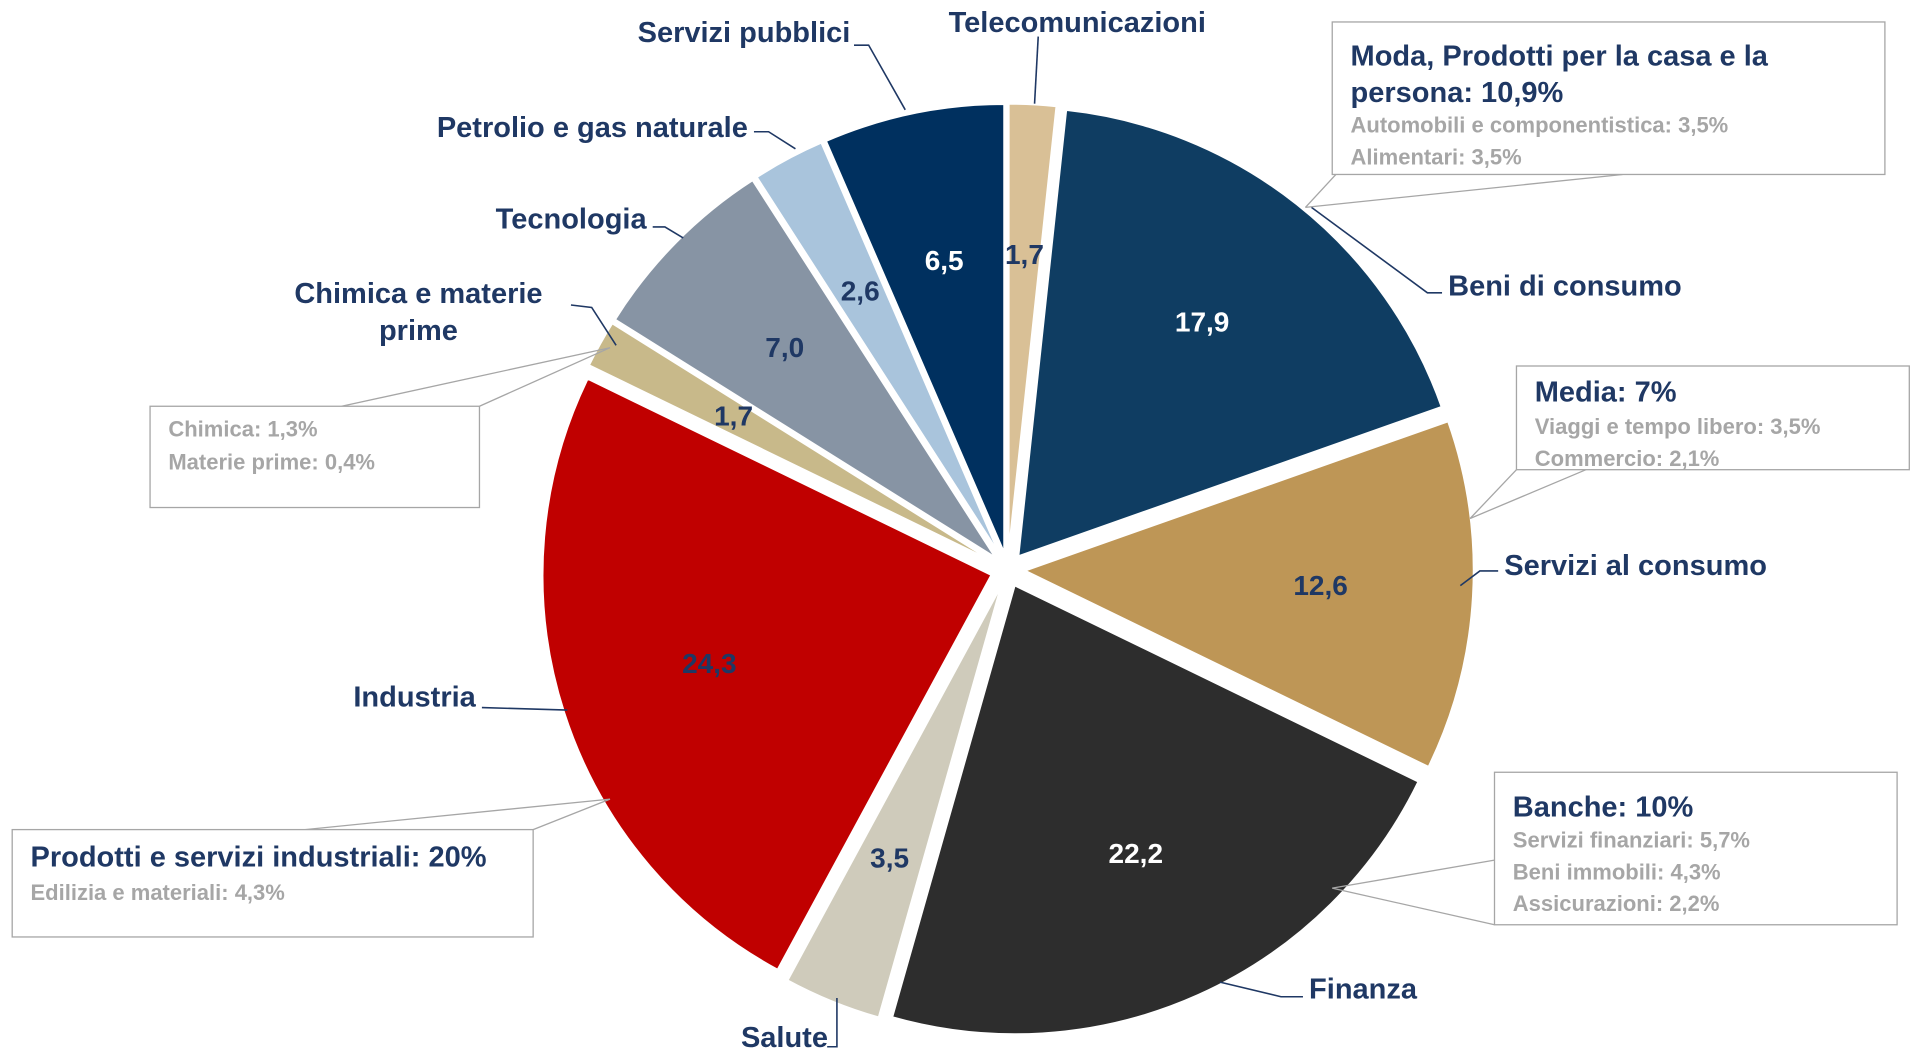  I want to click on category-label: Beni di consumo, so click(1565, 287).